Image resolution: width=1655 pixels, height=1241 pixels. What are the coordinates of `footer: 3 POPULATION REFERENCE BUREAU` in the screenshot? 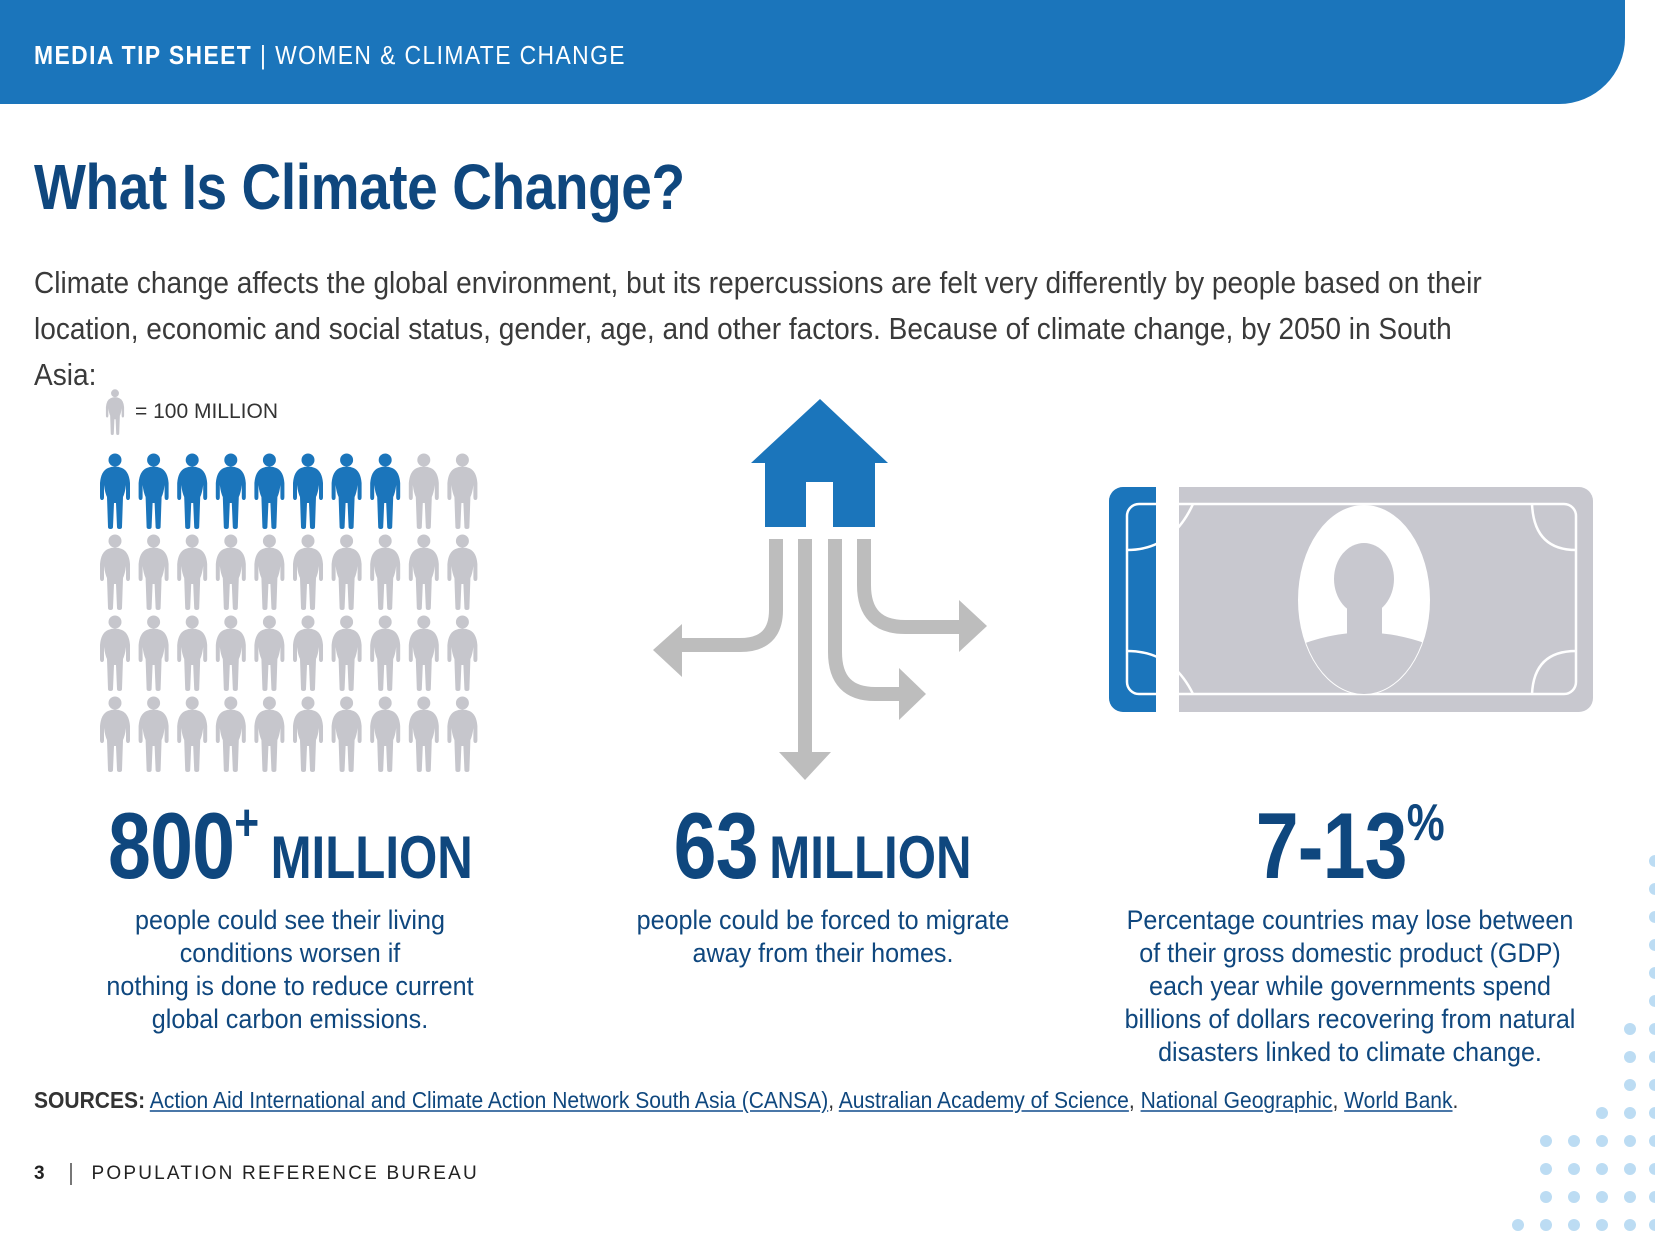 It's located at (256, 1174).